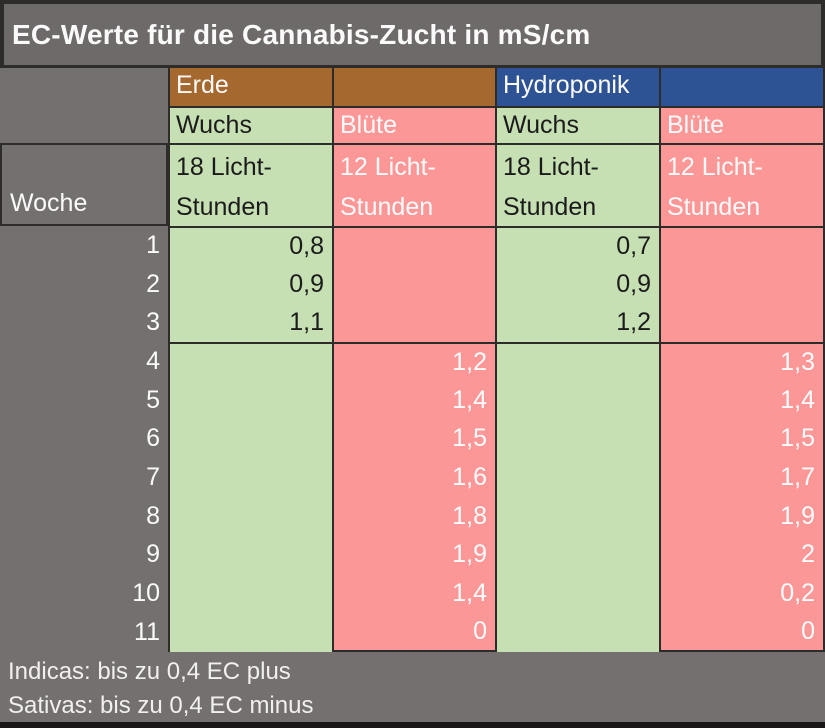 The height and width of the screenshot is (728, 825). I want to click on hydro-wuchs-value: 0,9, so click(577, 284).